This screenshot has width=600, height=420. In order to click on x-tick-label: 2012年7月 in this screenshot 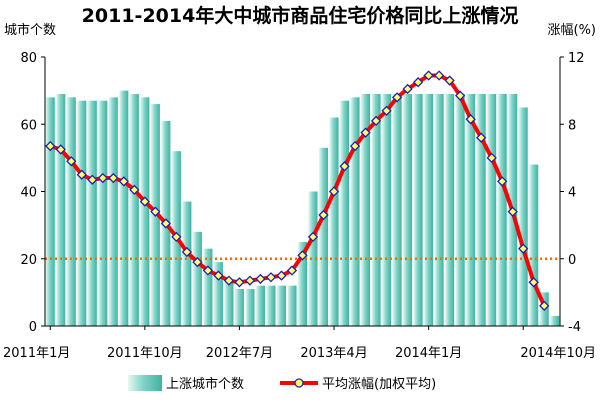, I will do `click(239, 353)`.